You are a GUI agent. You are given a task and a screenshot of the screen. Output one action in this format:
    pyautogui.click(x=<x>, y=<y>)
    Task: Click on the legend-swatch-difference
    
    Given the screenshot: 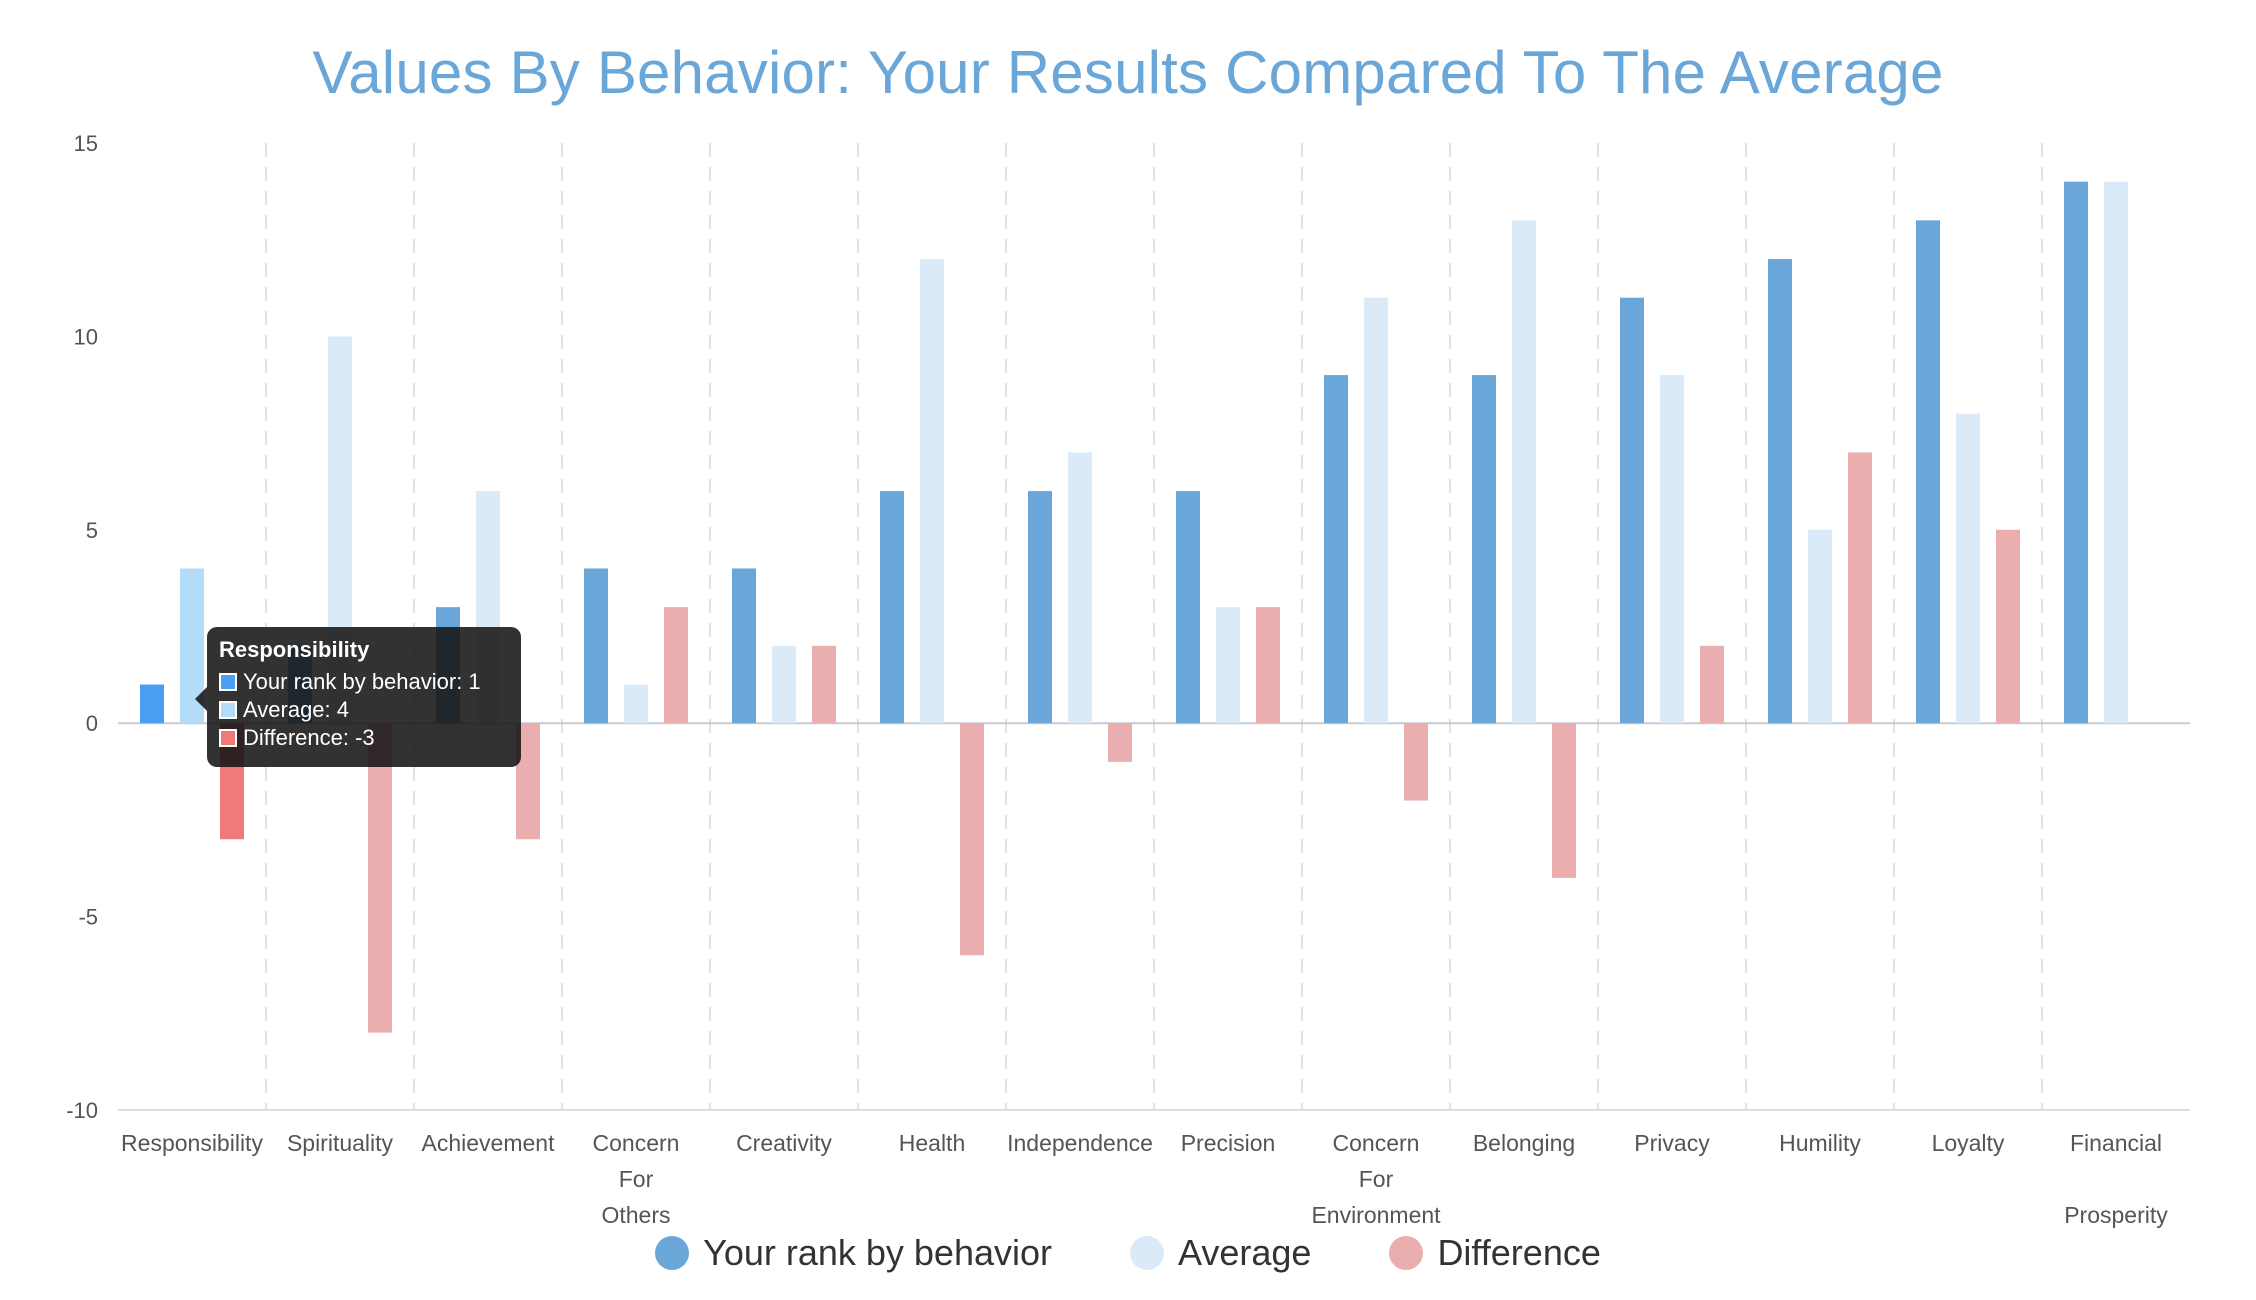 What is the action you would take?
    pyautogui.click(x=1406, y=1253)
    